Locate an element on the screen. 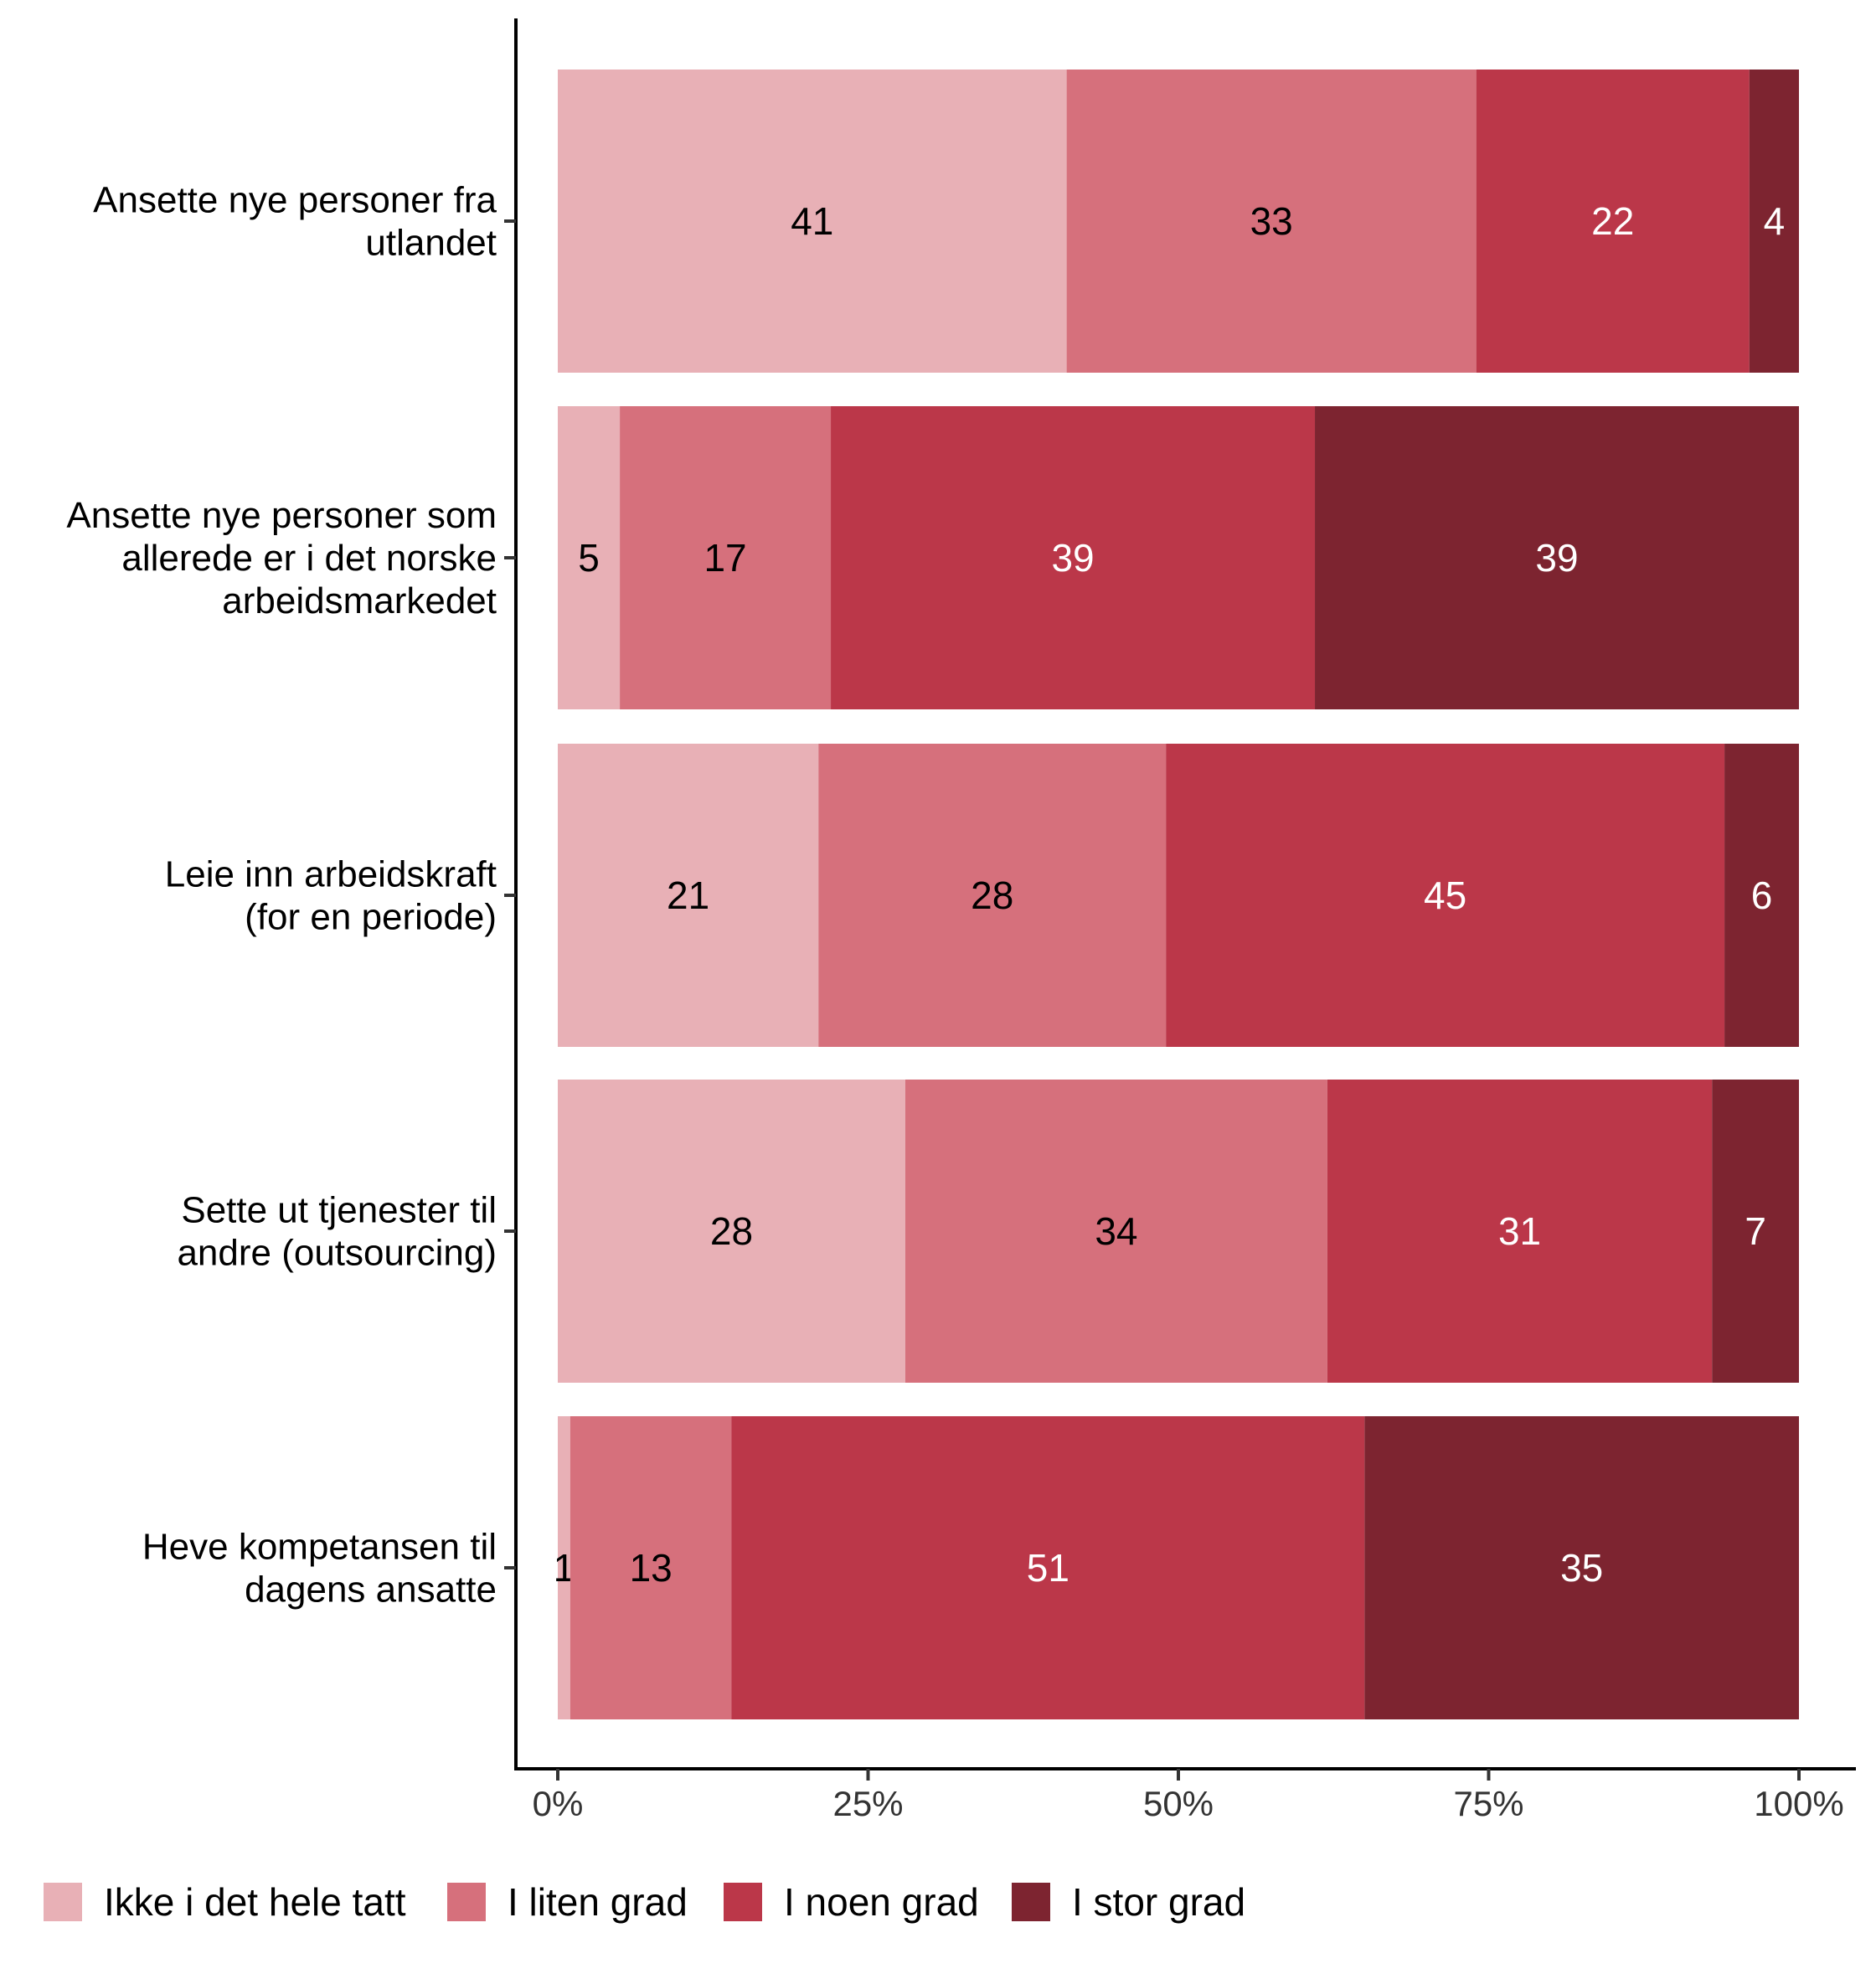 The image size is (1876, 1974). data-label: 17 is located at coordinates (725, 558).